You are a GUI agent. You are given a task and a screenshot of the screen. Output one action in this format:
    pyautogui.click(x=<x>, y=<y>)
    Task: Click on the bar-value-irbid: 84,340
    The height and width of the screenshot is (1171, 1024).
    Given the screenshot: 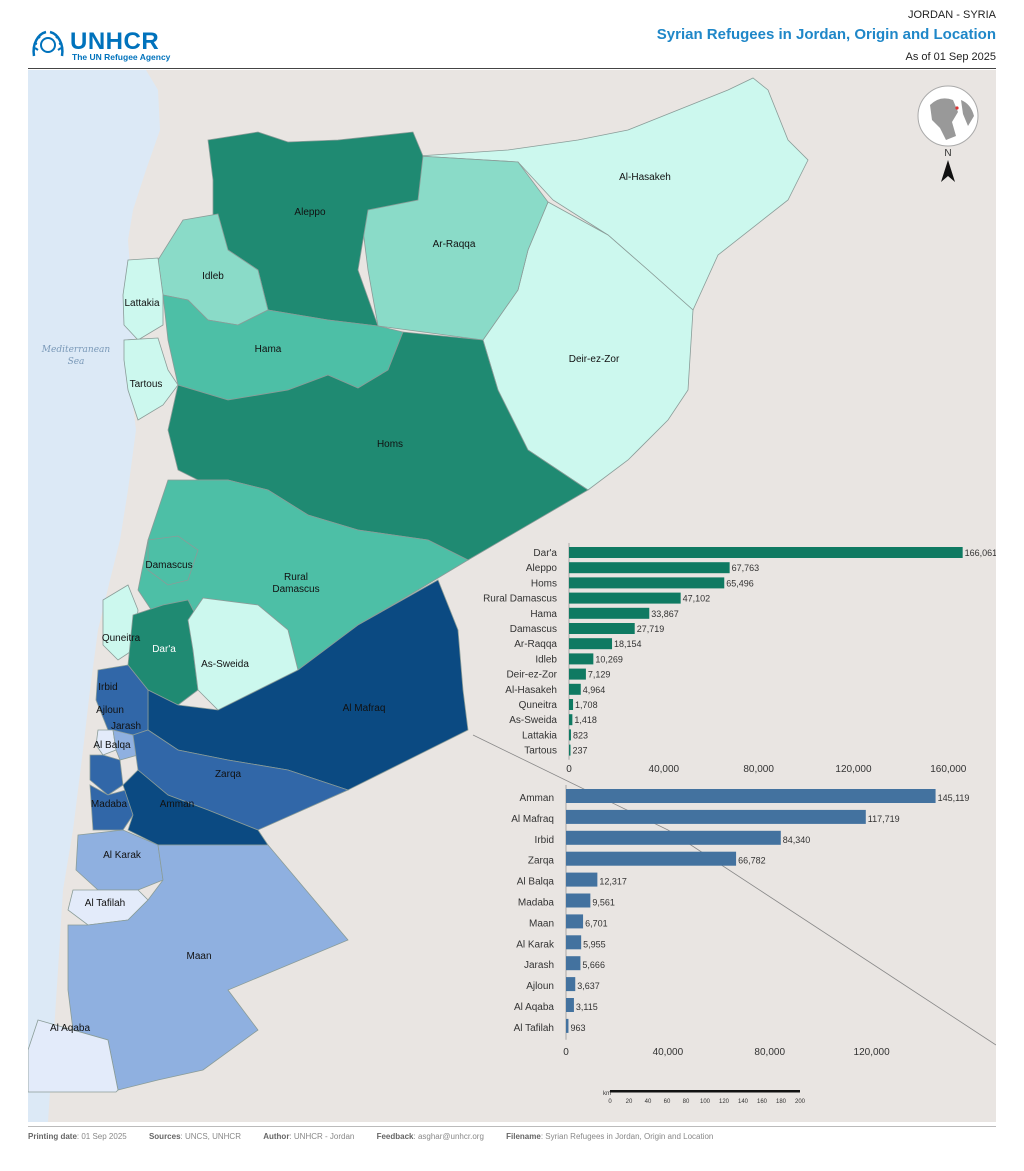 What is the action you would take?
    pyautogui.click(x=797, y=840)
    